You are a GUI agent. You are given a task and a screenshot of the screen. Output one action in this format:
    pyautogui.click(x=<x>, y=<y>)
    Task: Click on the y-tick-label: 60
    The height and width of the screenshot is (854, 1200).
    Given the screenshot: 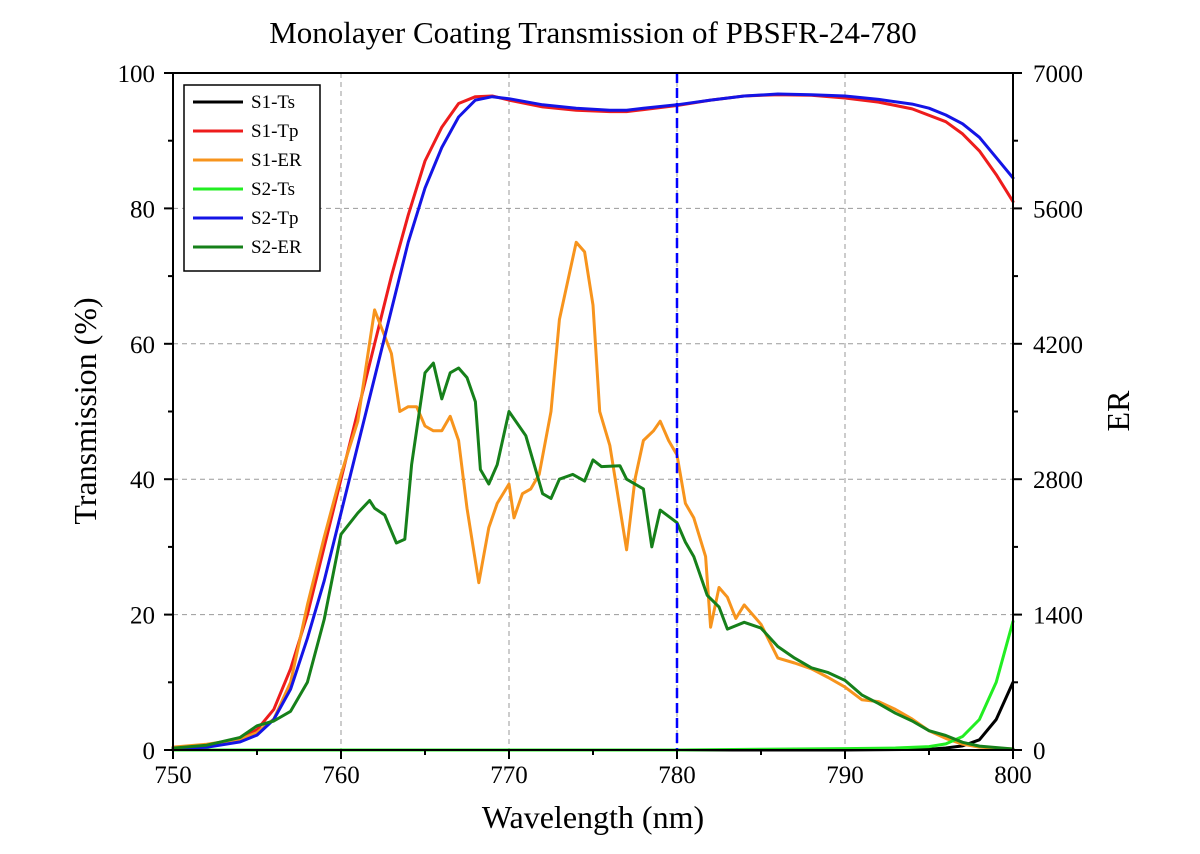 What is the action you would take?
    pyautogui.click(x=142, y=345)
    